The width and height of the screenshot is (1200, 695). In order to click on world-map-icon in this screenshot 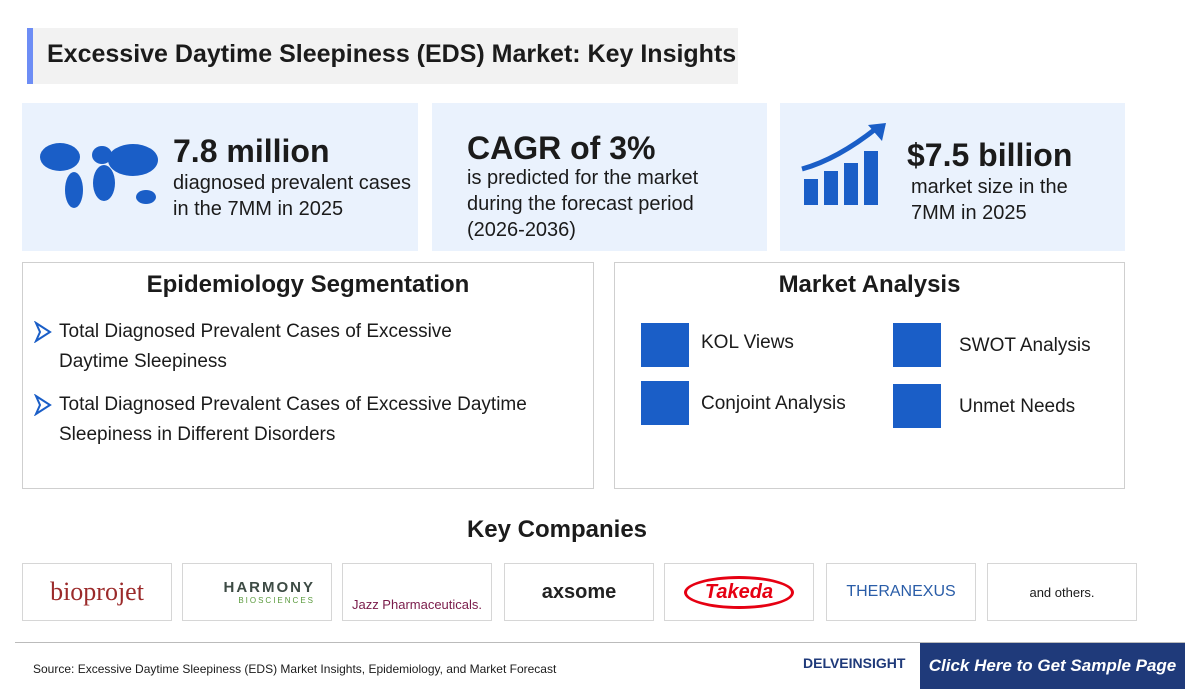, I will do `click(99, 175)`.